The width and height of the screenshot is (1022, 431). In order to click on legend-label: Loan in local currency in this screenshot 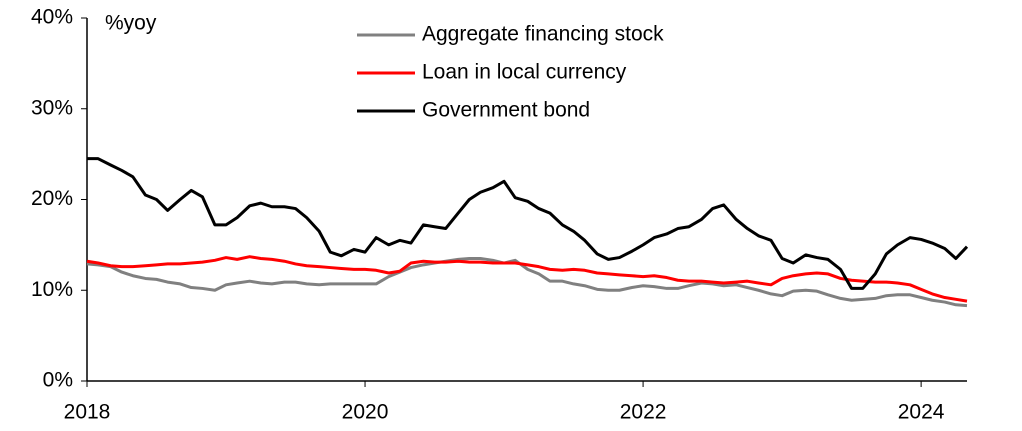, I will do `click(524, 72)`.